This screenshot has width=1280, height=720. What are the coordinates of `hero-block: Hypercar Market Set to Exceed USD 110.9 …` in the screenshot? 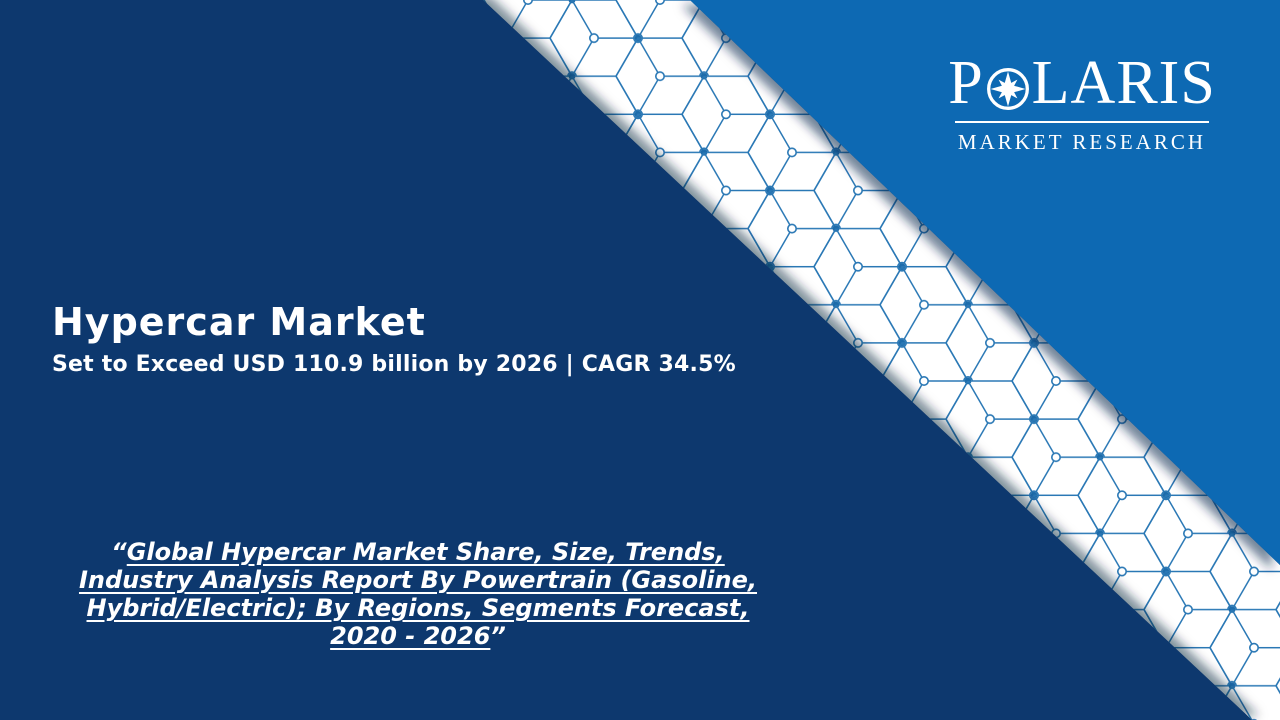 It's located at (394, 339).